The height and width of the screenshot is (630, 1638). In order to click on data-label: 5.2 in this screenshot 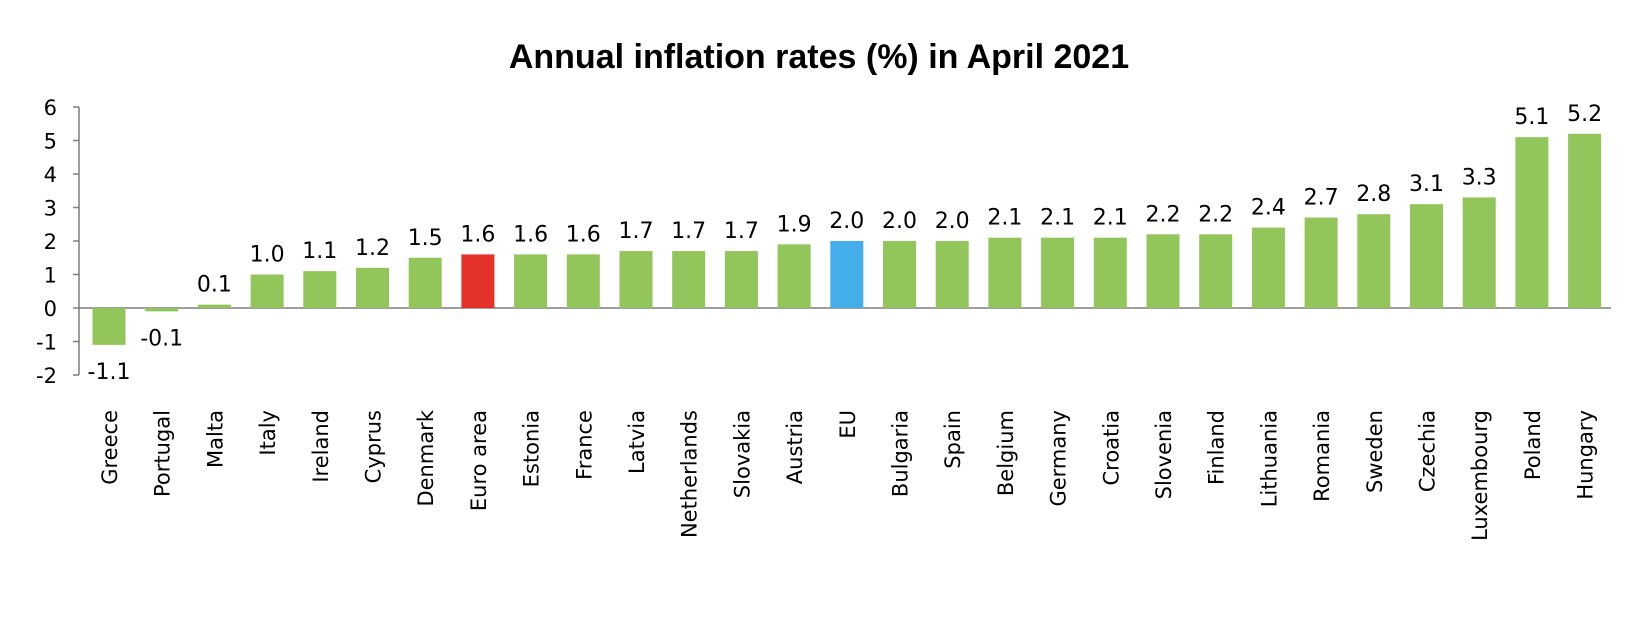, I will do `click(1584, 114)`.